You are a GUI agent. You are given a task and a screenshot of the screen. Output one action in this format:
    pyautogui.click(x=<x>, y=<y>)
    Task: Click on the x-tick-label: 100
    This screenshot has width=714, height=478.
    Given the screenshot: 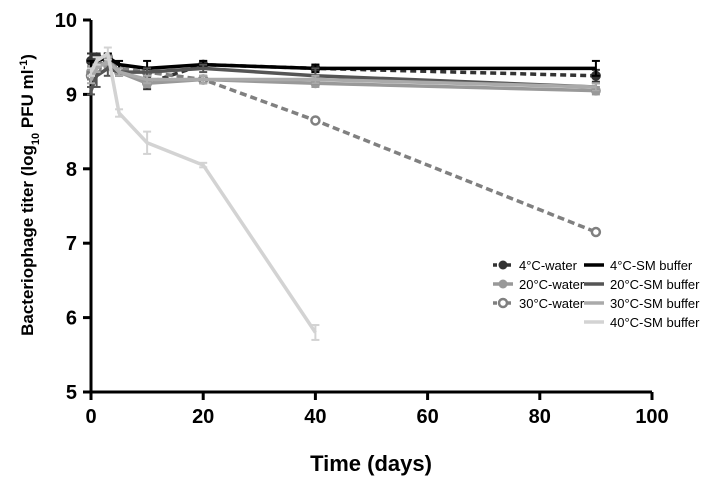 What is the action you would take?
    pyautogui.click(x=651, y=417)
    